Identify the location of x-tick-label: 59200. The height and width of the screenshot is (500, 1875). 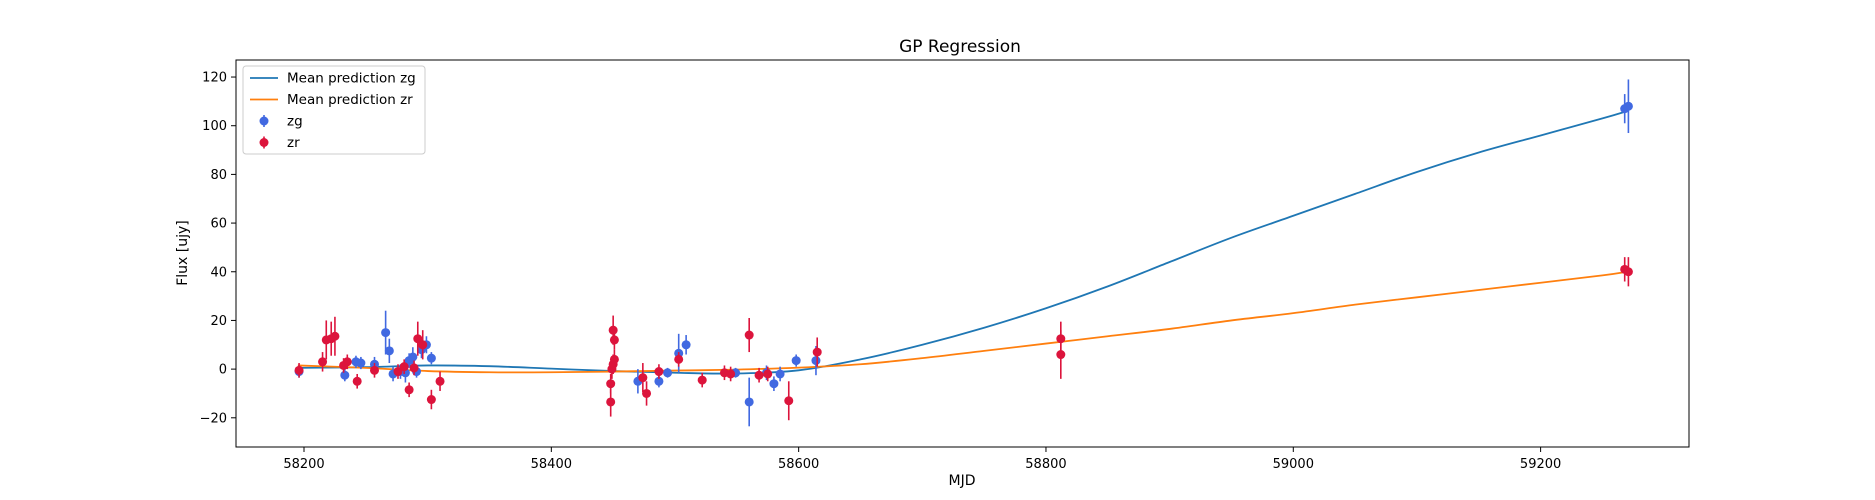
(1540, 464).